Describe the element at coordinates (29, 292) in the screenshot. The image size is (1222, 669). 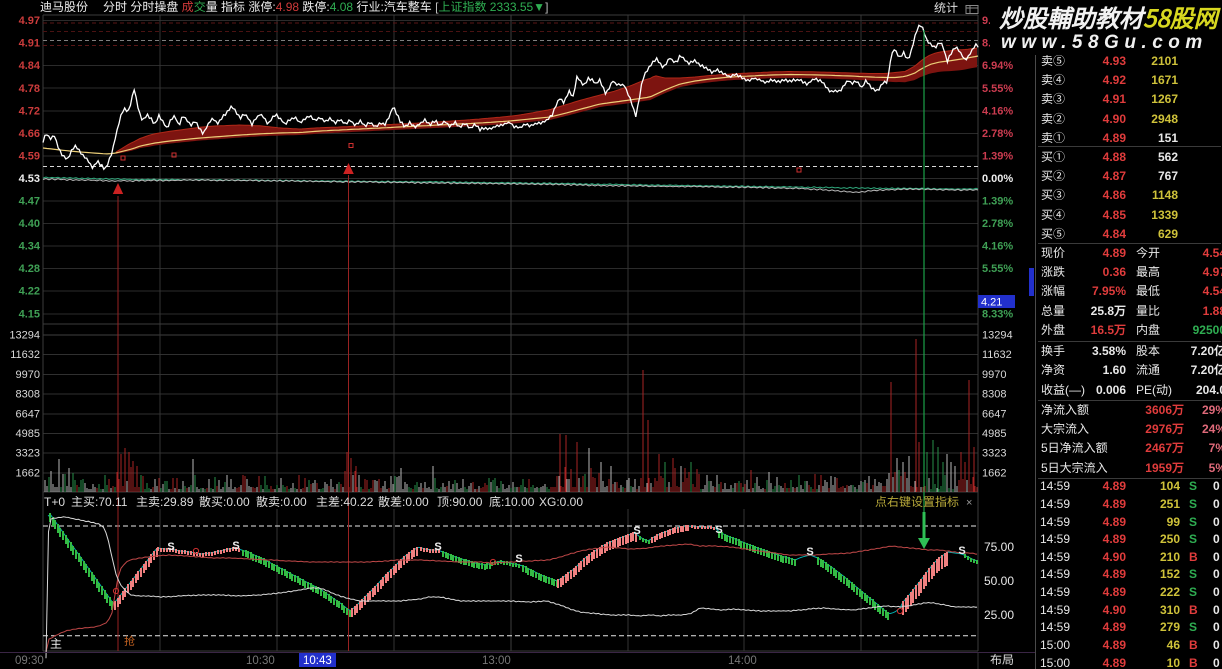
I see `svg-text: 4.22` at that location.